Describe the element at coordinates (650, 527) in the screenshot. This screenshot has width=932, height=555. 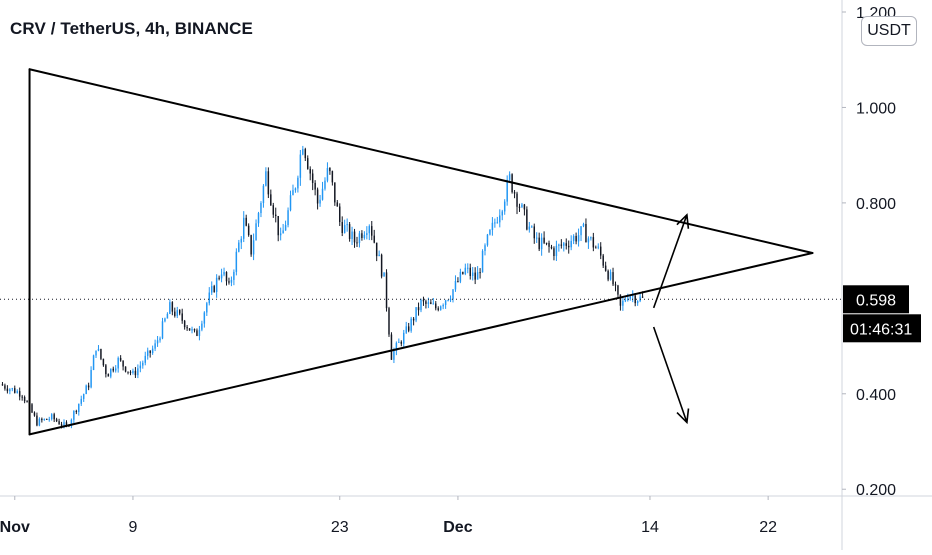
I see `x-tick-label: 14` at that location.